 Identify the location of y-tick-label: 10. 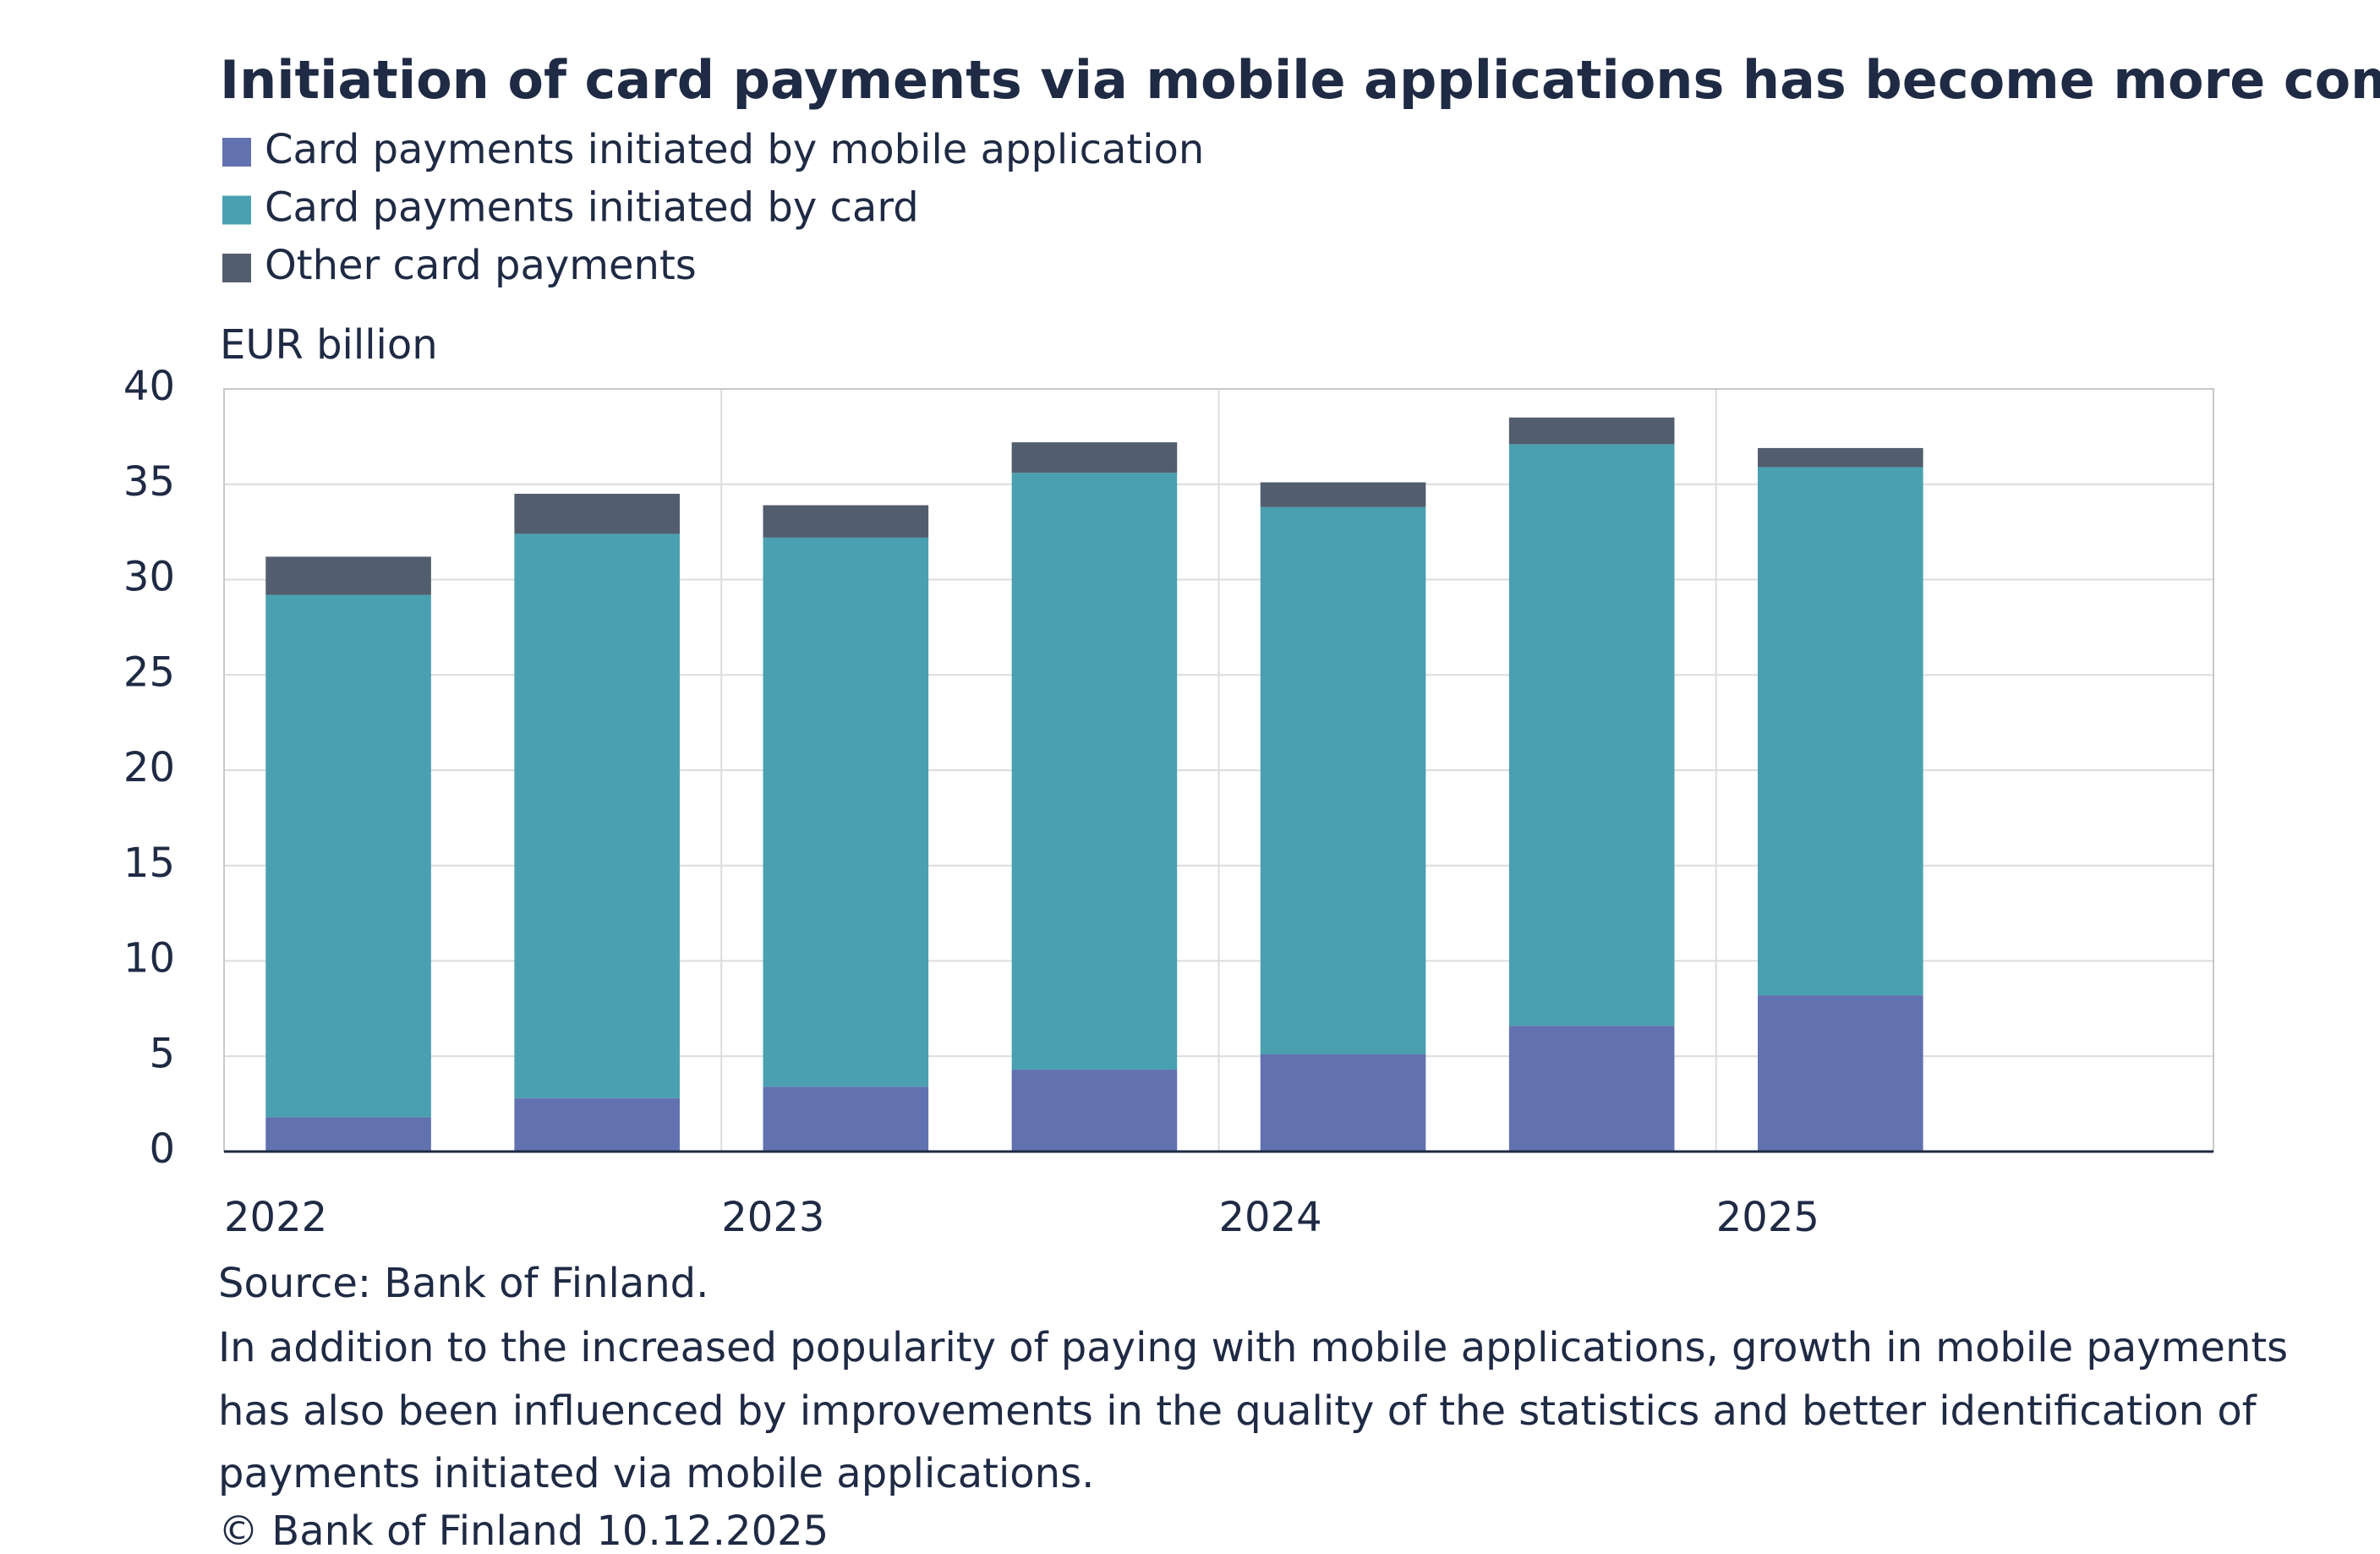
(149, 958).